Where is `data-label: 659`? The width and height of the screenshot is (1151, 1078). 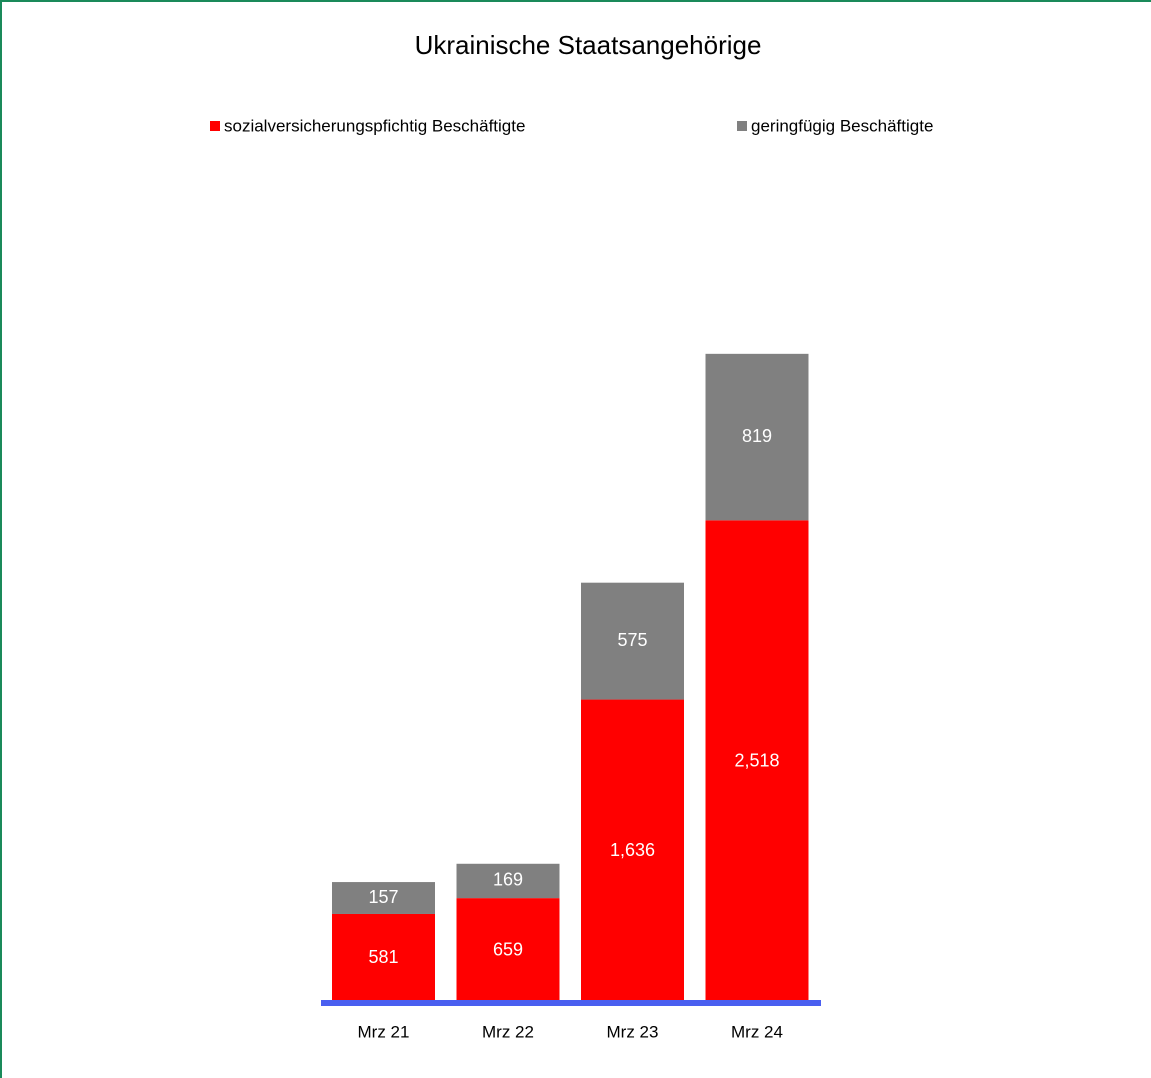
data-label: 659 is located at coordinates (508, 949).